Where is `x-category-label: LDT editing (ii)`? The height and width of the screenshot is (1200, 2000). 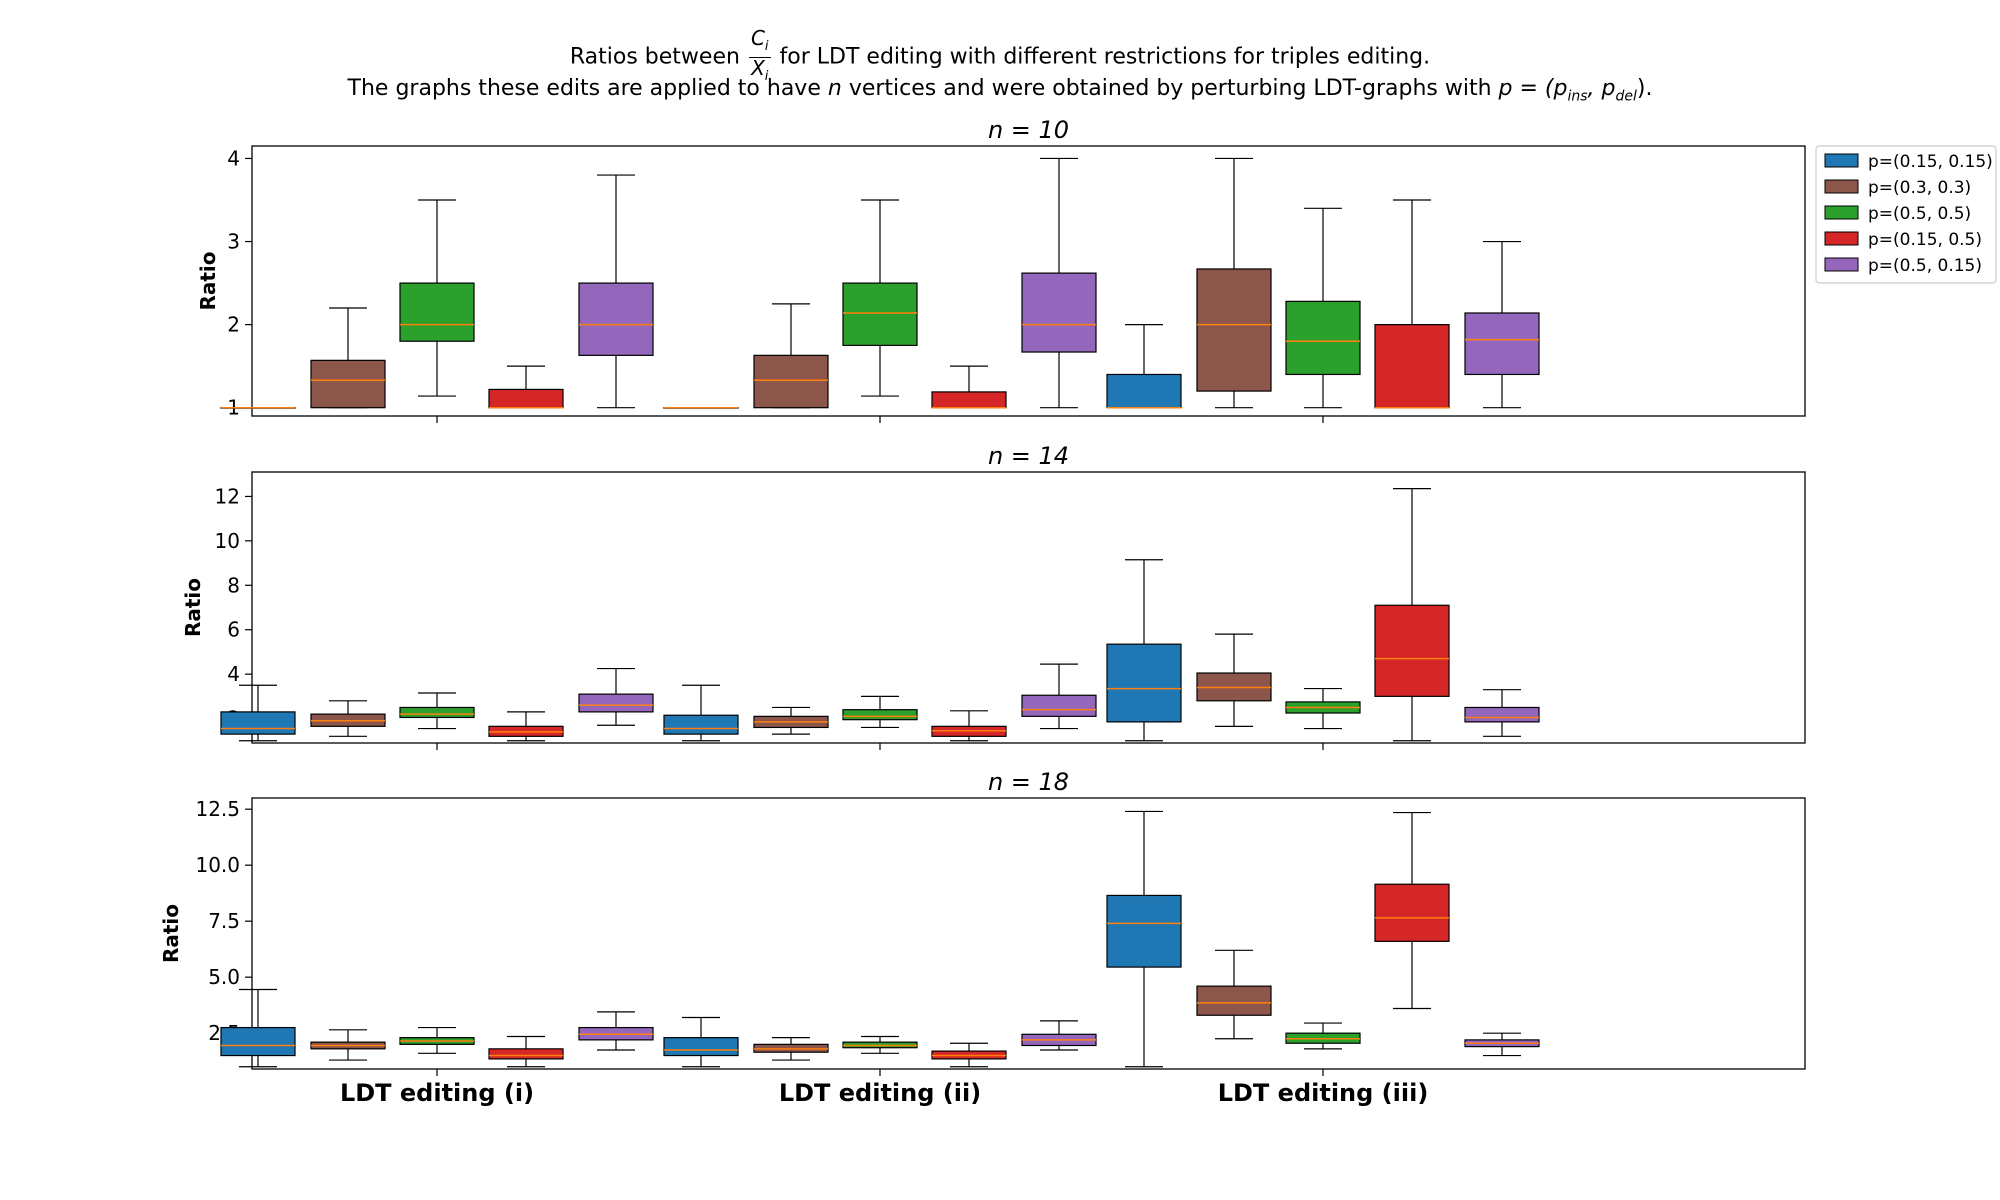
x-category-label: LDT editing (ii) is located at coordinates (880, 1093).